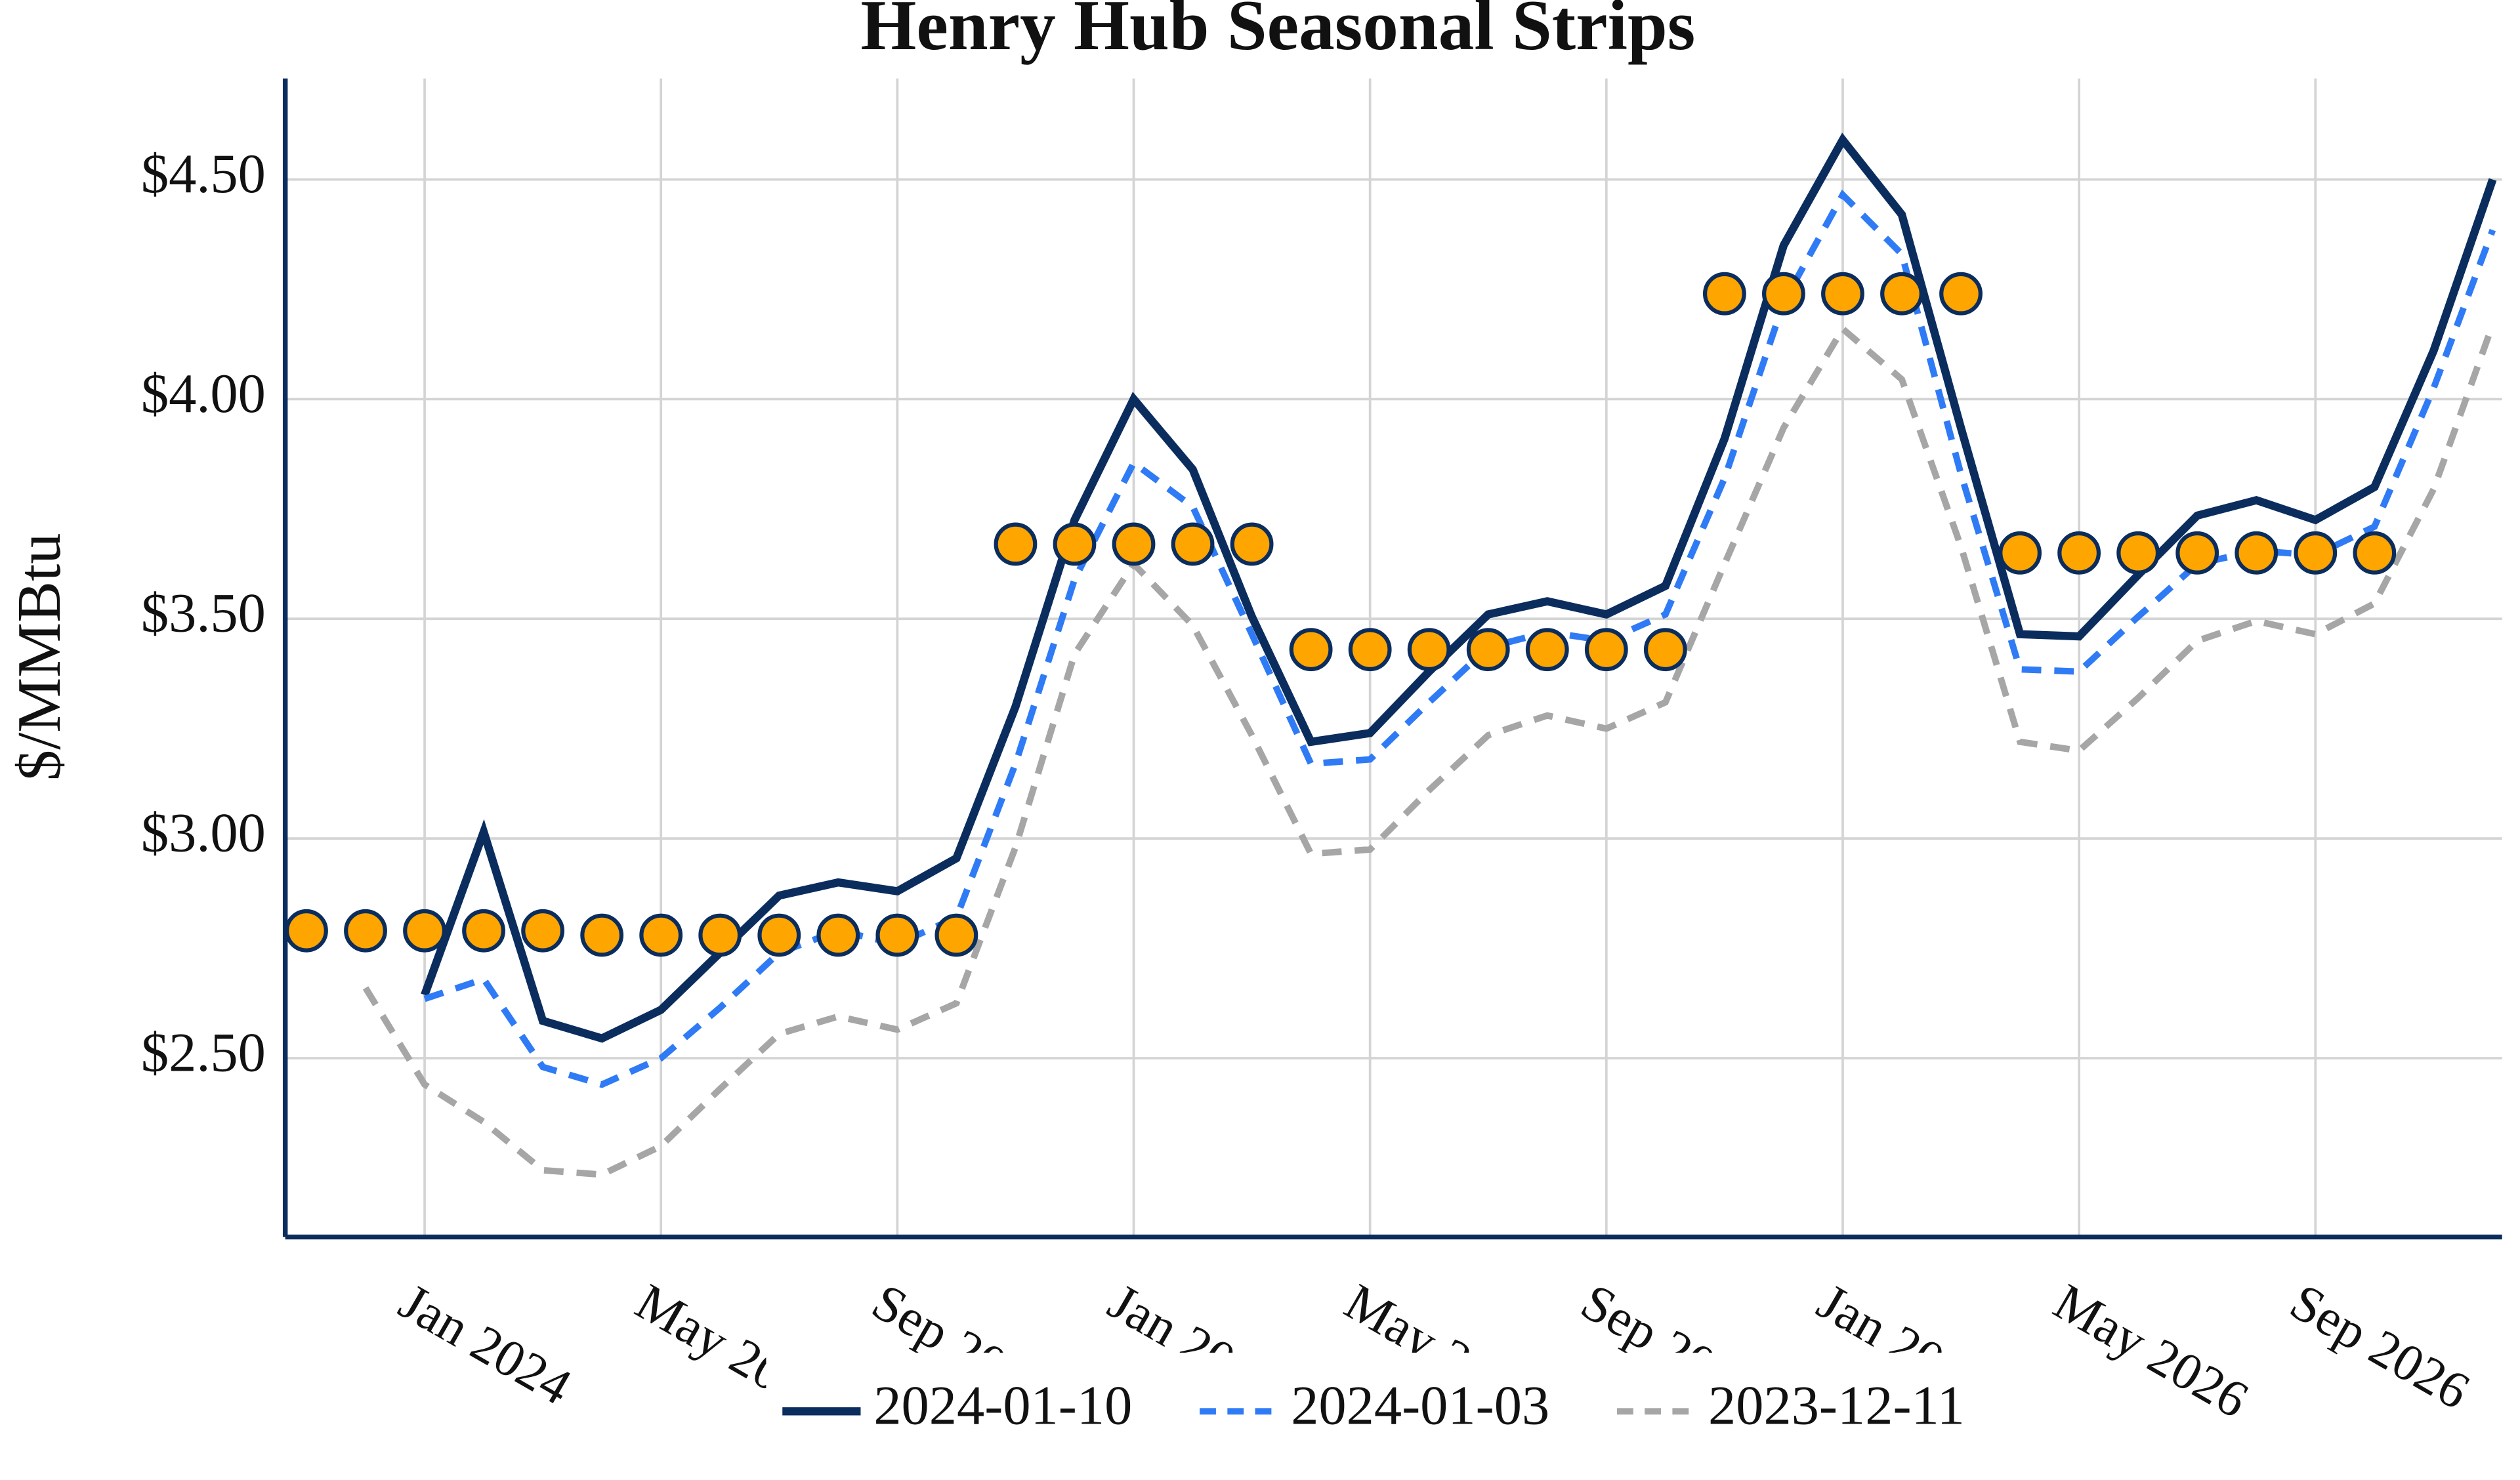 The image size is (2520, 1480). I want to click on legend: 2024-01-10 2024-01-03 2023-12-11, so click(1410, 1416).